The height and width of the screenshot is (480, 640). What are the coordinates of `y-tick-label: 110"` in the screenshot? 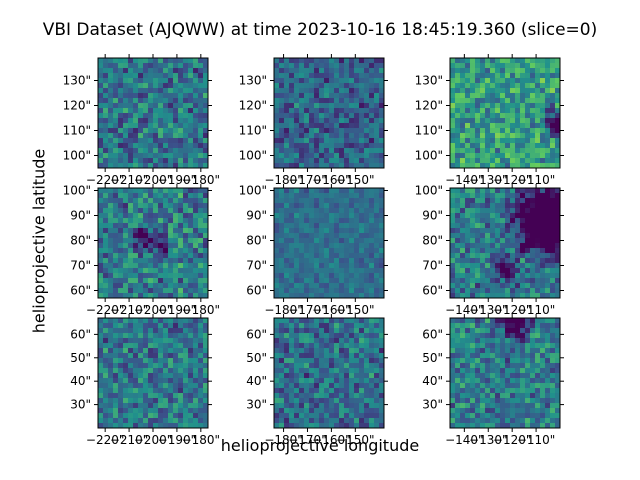 It's located at (253, 131).